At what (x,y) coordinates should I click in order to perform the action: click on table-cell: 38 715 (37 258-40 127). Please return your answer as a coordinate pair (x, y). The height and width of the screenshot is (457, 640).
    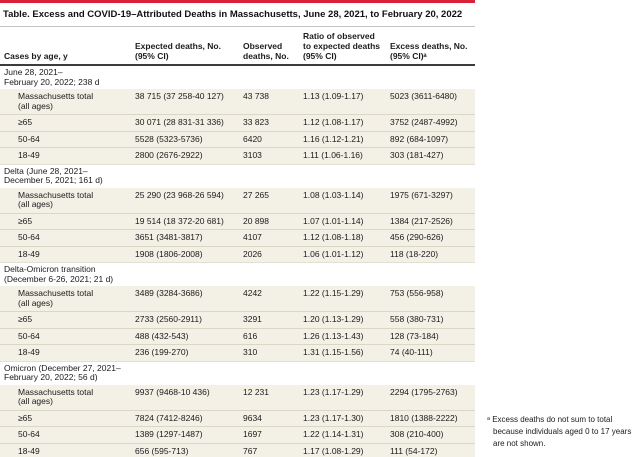
    Looking at the image, I should click on (179, 96).